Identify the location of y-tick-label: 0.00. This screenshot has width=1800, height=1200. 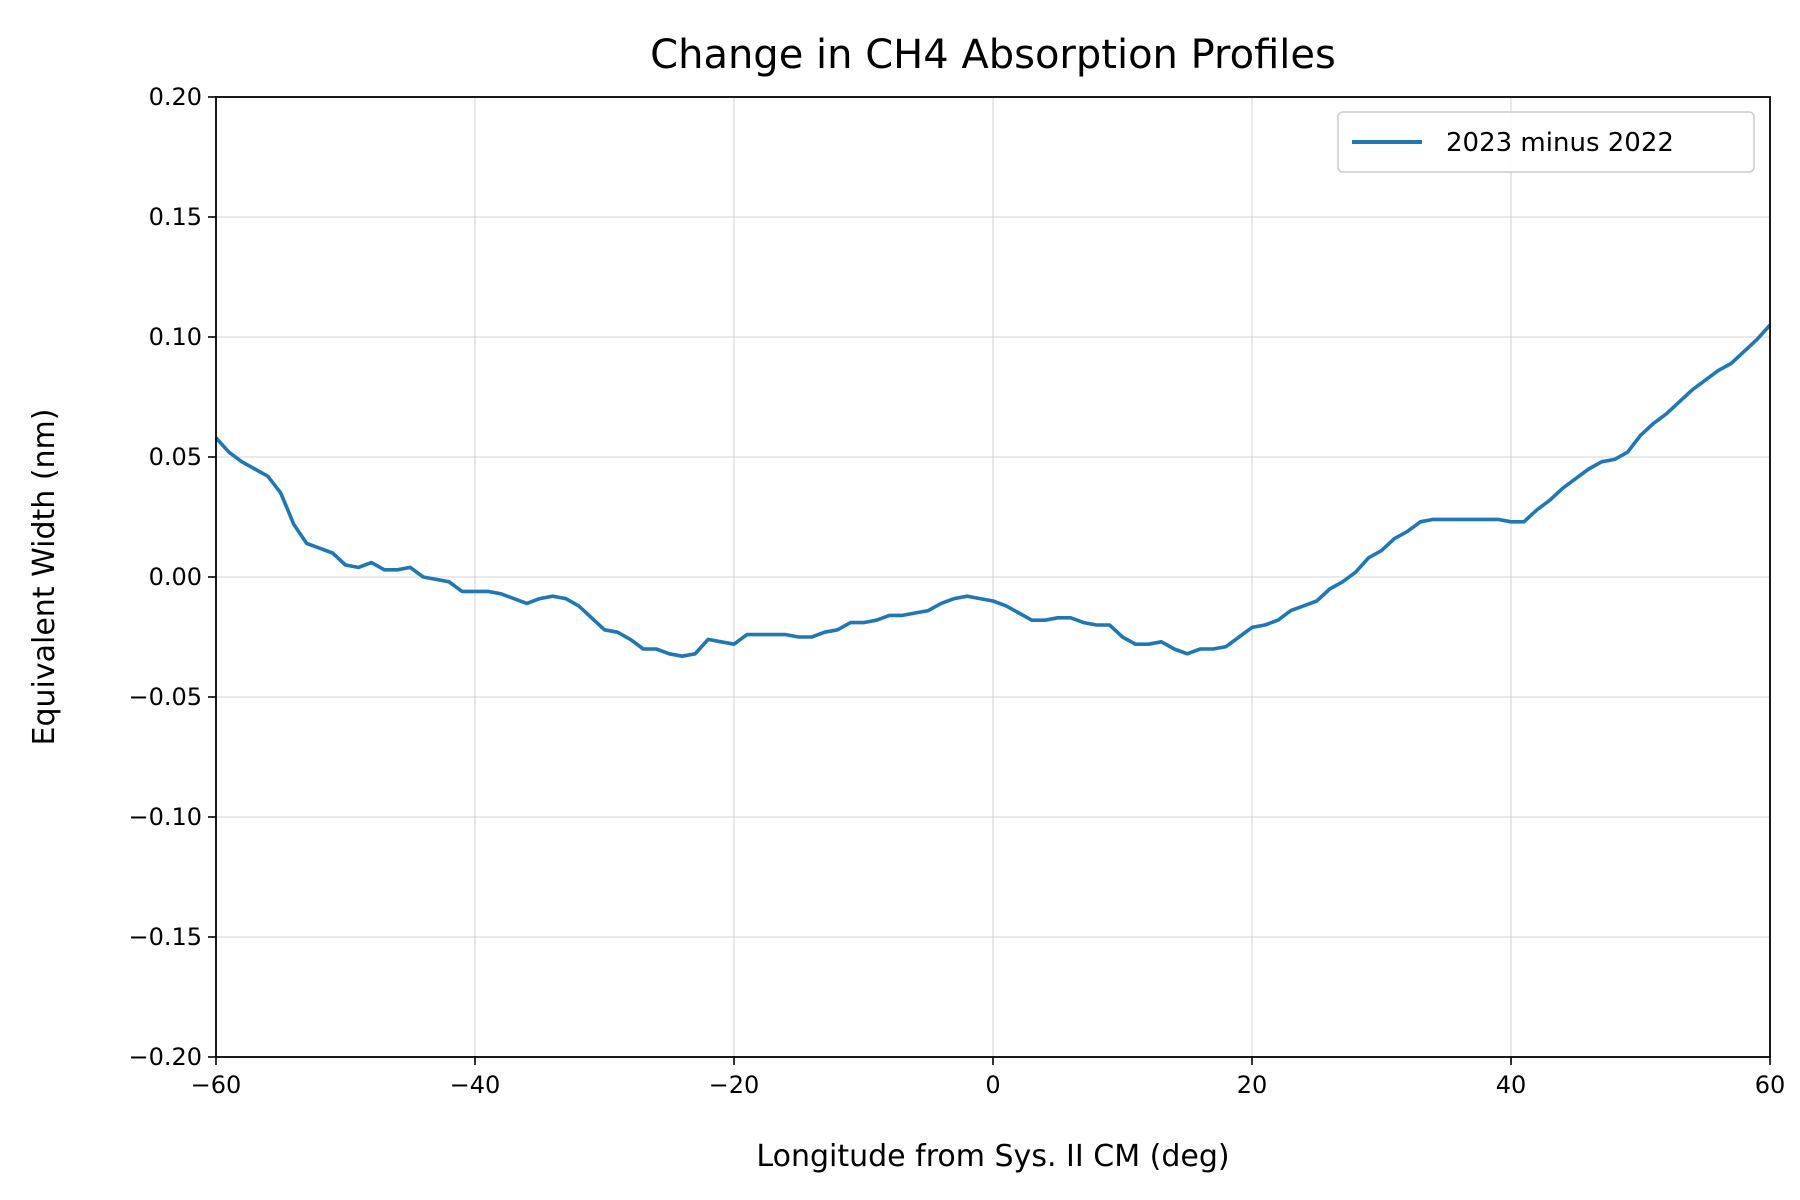
(175, 577).